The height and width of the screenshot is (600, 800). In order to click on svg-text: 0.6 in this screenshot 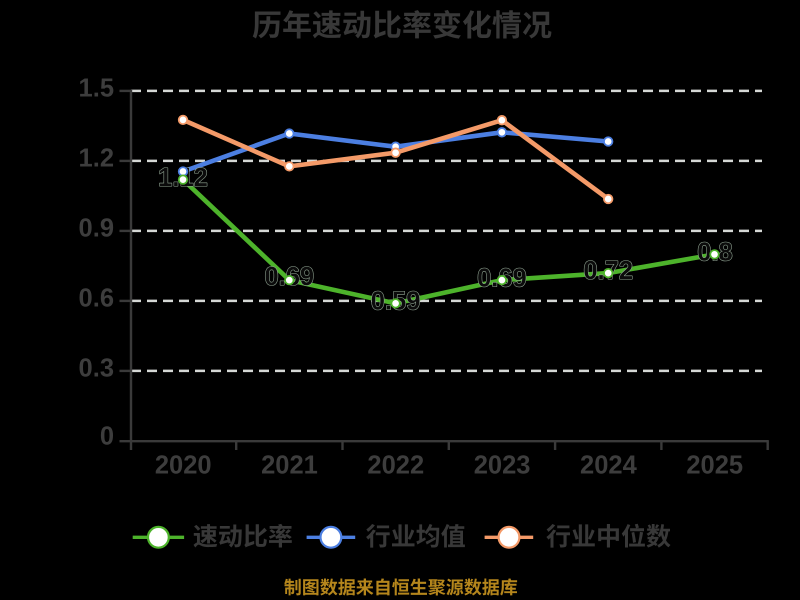, I will do `click(96, 299)`.